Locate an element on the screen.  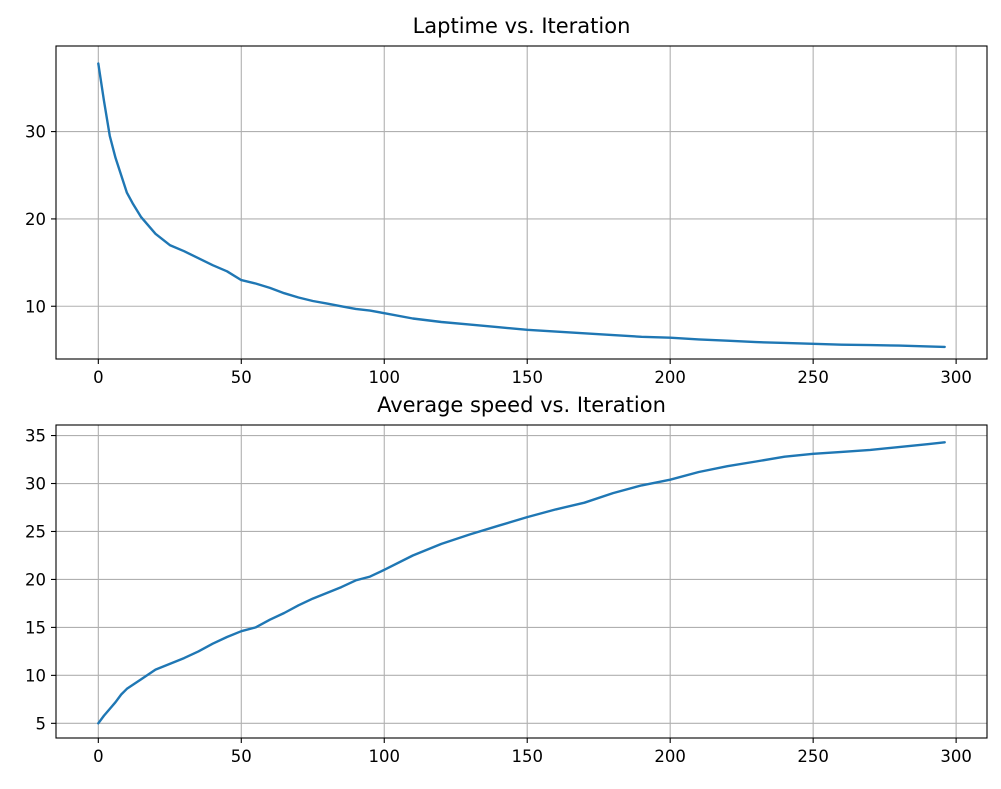
speed-y-tick-label: 15 is located at coordinates (35, 627).